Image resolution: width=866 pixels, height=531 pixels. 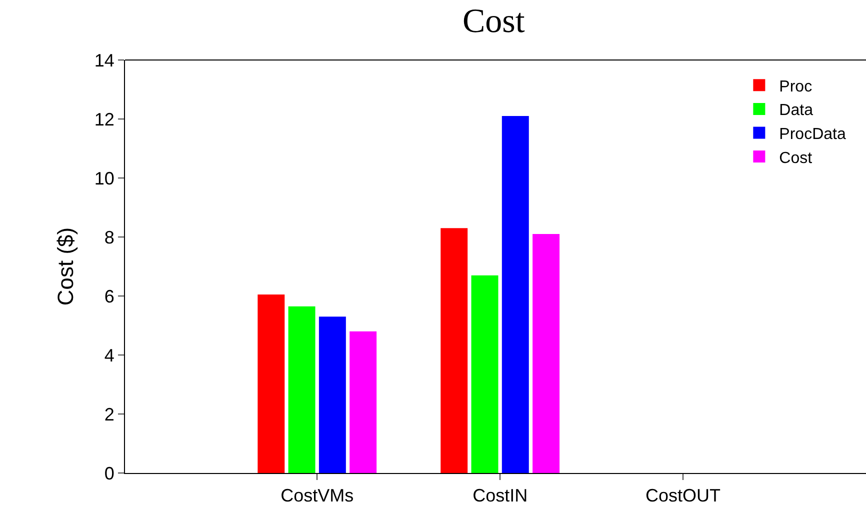 What do you see at coordinates (494, 21) in the screenshot?
I see `chart-title: Cost` at bounding box center [494, 21].